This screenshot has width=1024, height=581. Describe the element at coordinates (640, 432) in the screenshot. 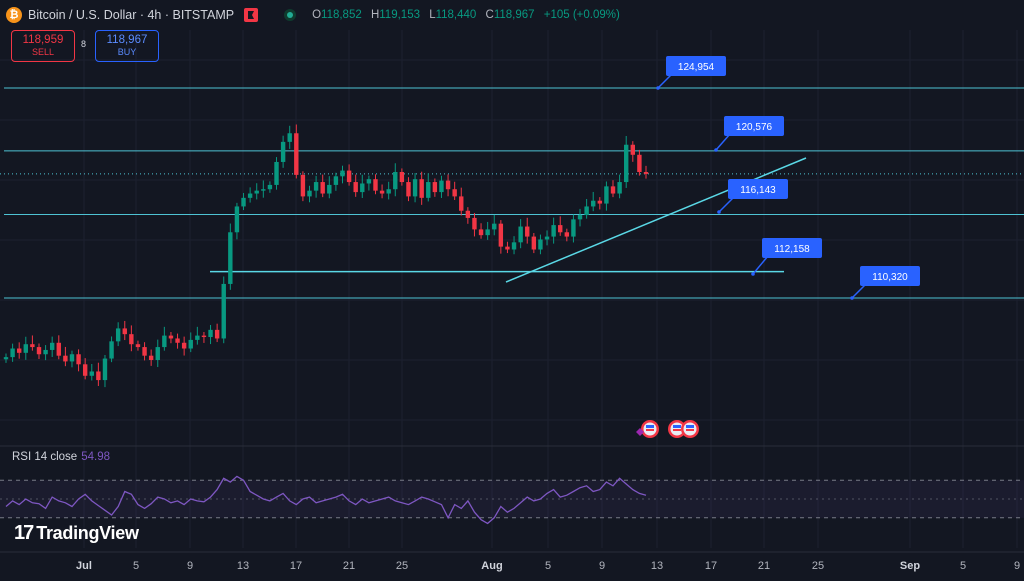

I see `event-diamond-icon` at that location.